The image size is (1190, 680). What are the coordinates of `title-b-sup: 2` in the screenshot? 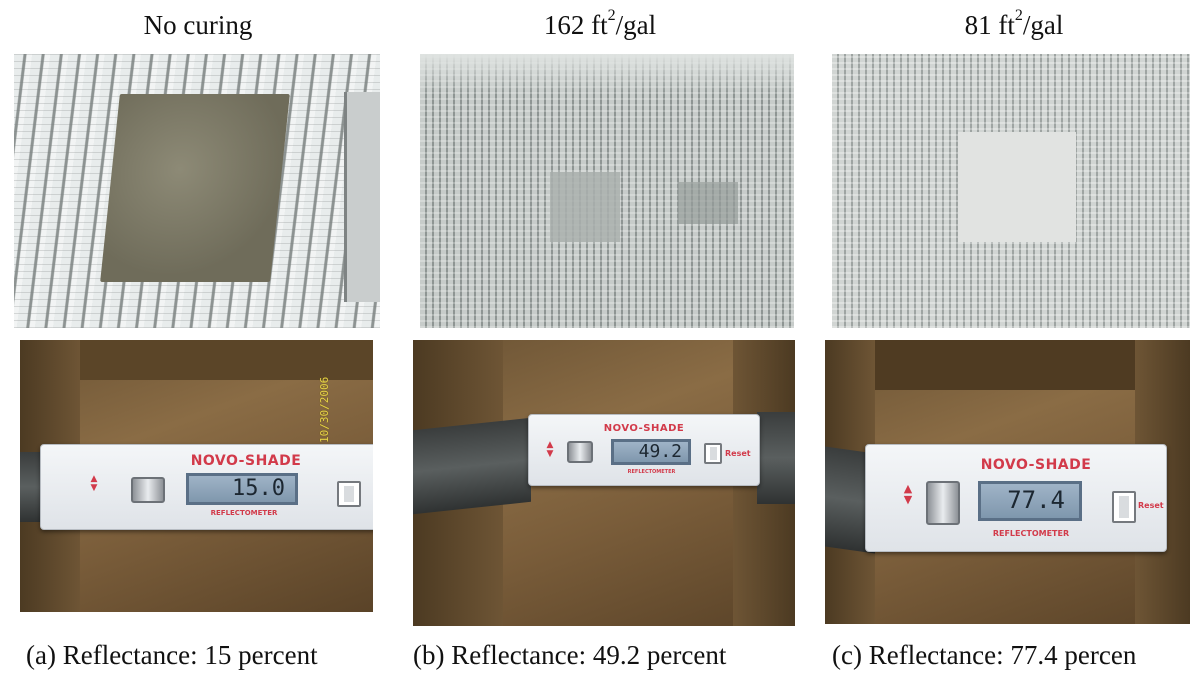 It's located at (611, 15).